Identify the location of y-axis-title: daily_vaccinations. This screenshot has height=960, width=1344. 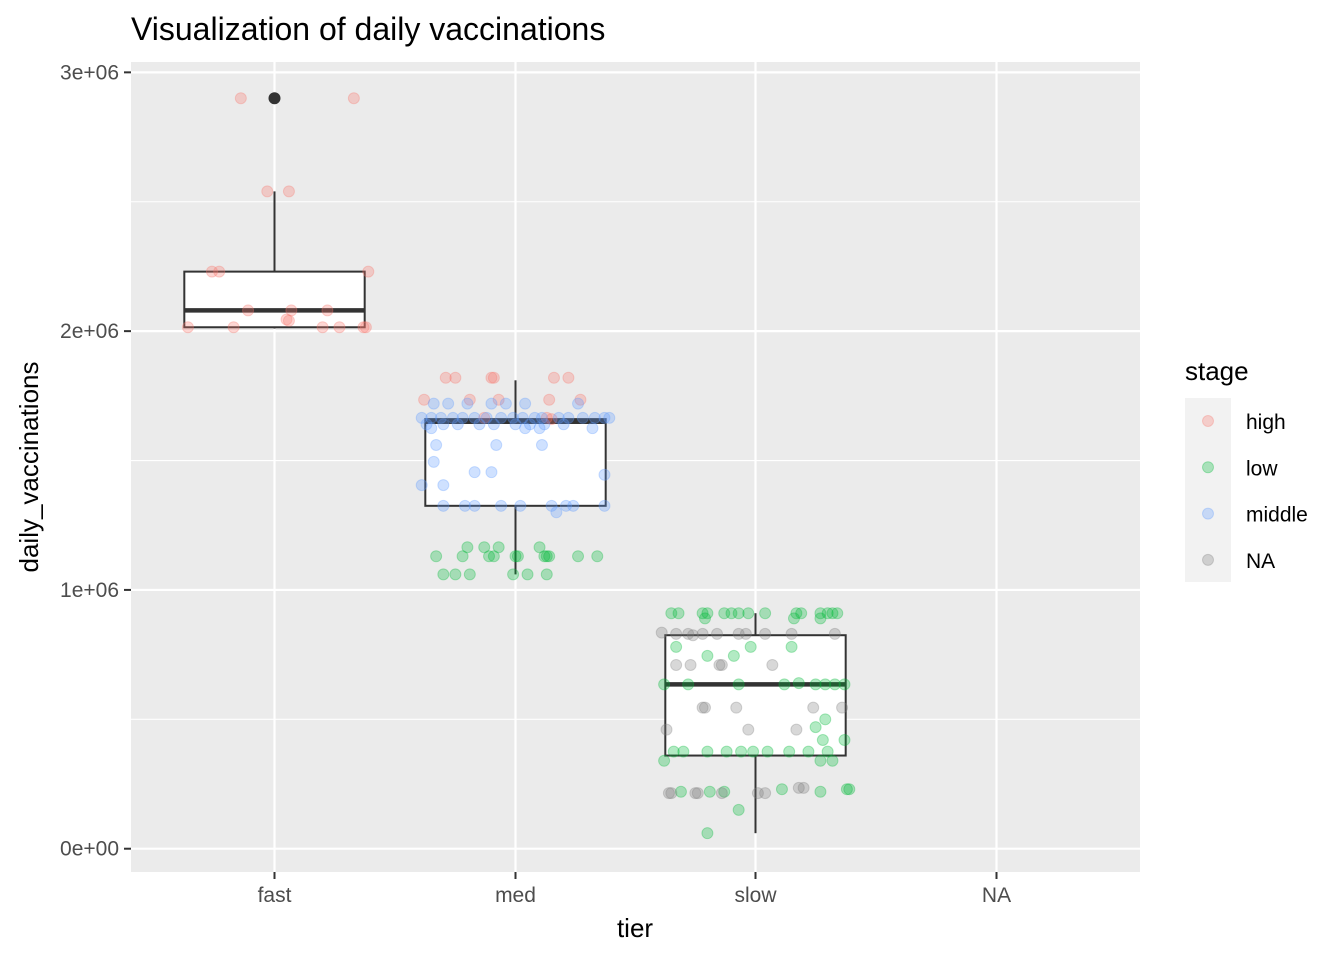
(29, 466).